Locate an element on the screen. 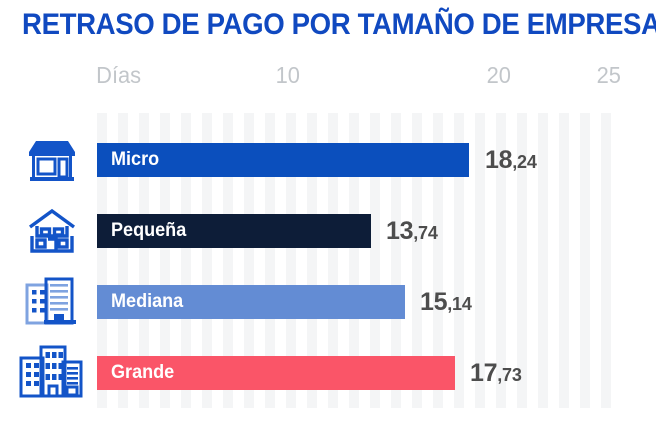 The height and width of the screenshot is (427, 656). city-skyline-icon is located at coordinates (52, 373).